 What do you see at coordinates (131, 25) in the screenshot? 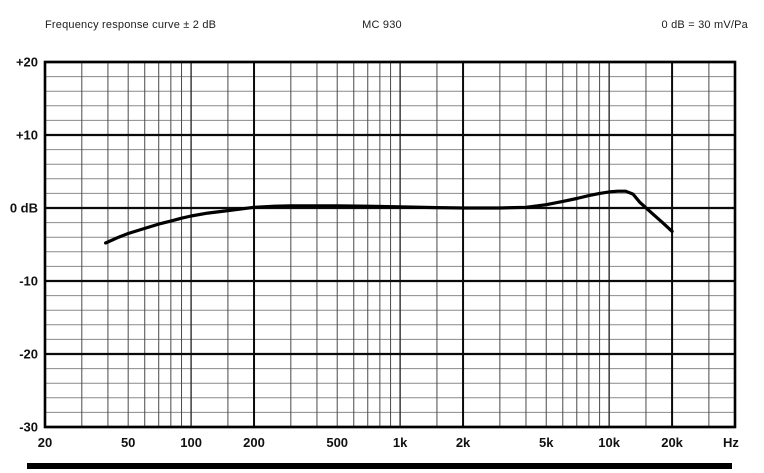
I see `chart-title: Frequency response curve ± 2 dB` at bounding box center [131, 25].